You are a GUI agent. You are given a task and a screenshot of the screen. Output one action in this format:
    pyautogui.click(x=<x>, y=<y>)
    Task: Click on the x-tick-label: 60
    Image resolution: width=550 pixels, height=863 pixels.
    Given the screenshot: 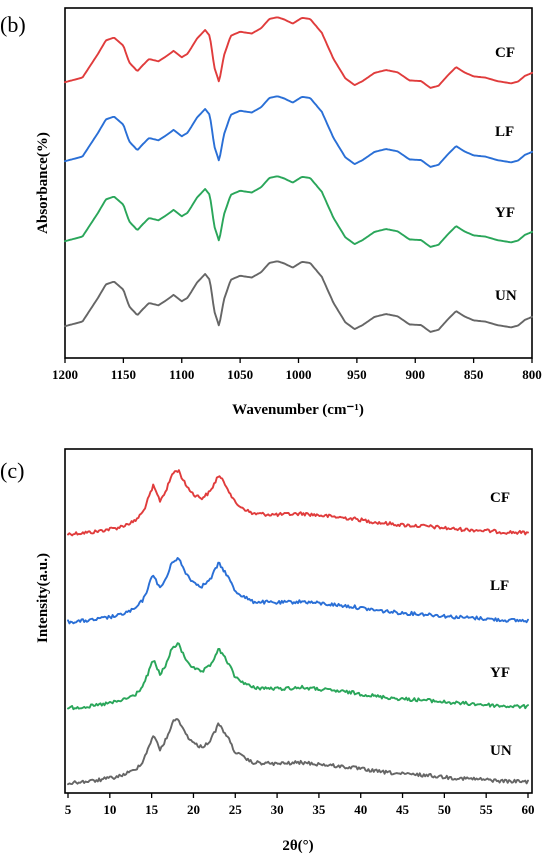 What is the action you would take?
    pyautogui.click(x=528, y=809)
    